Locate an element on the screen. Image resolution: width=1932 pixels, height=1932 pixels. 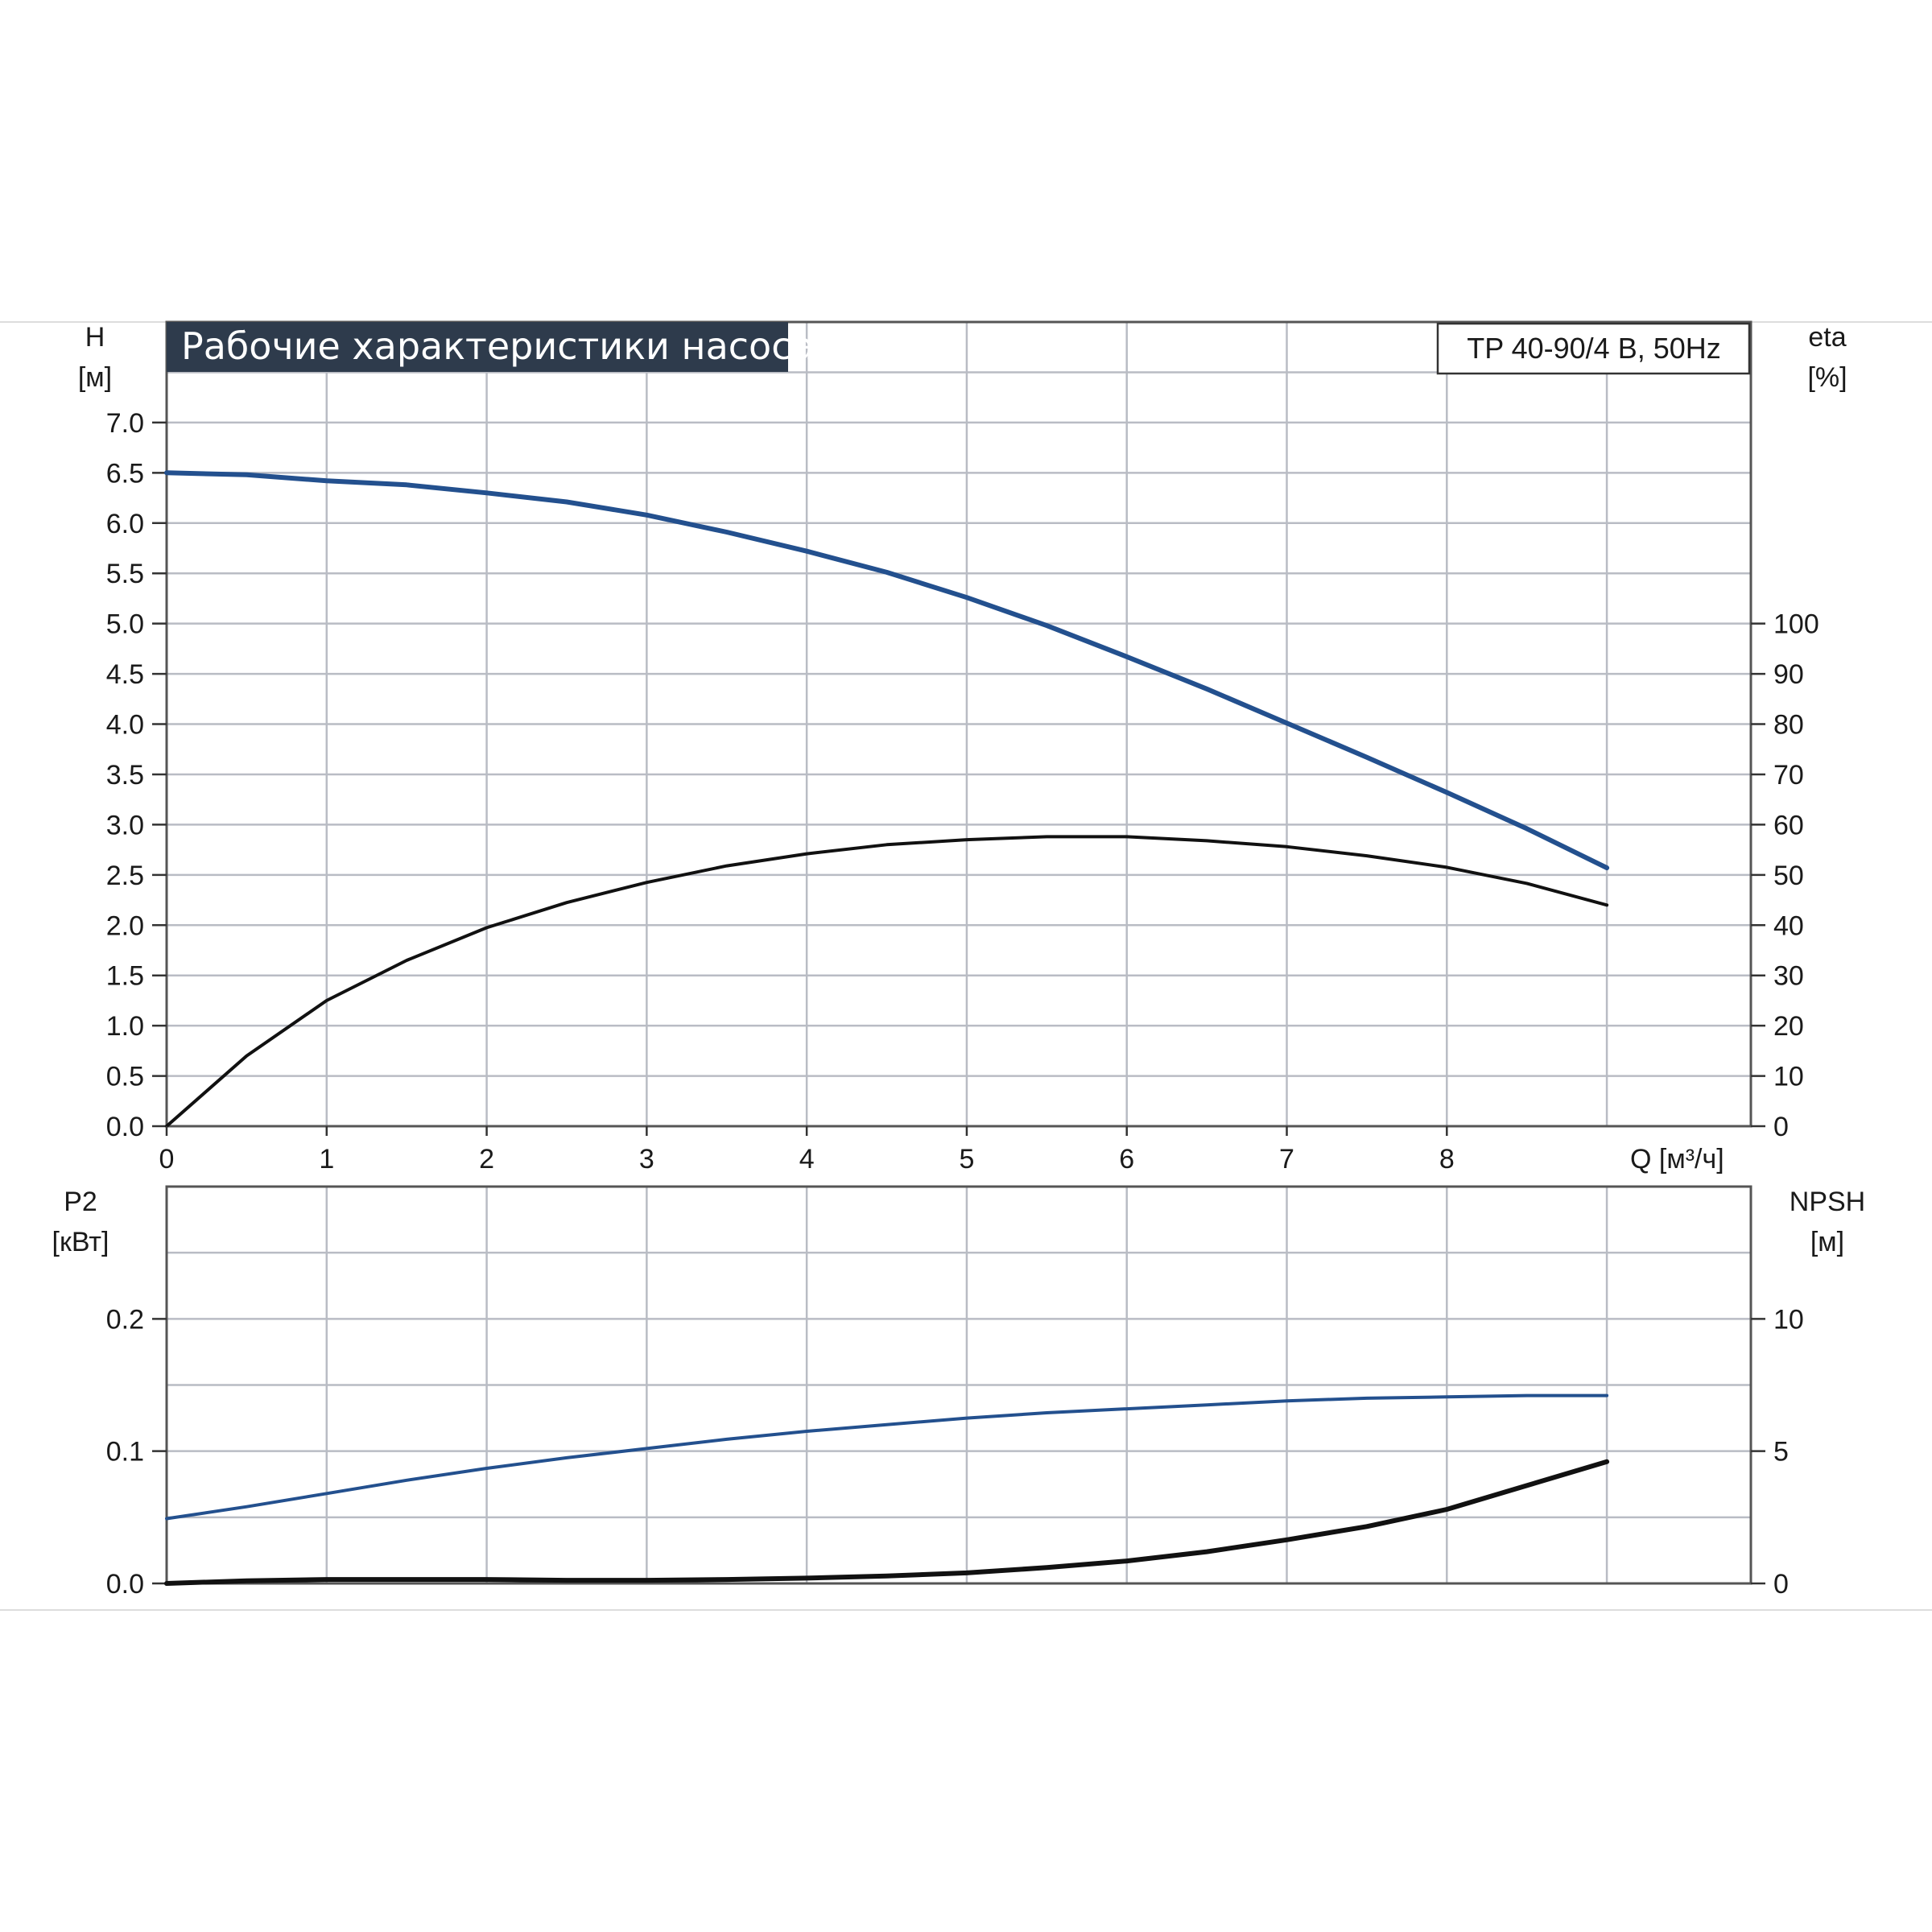
lower-right-axis-label: NPSH is located at coordinates (1827, 1202).